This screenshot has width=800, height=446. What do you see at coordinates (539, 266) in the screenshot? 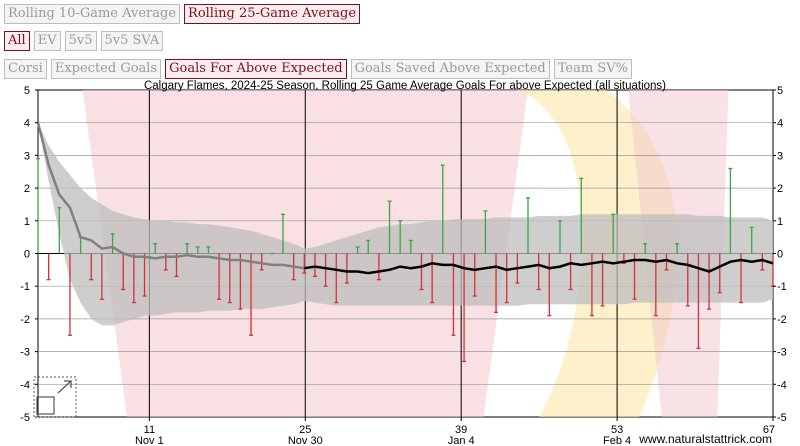
I see `rolling-line` at bounding box center [539, 266].